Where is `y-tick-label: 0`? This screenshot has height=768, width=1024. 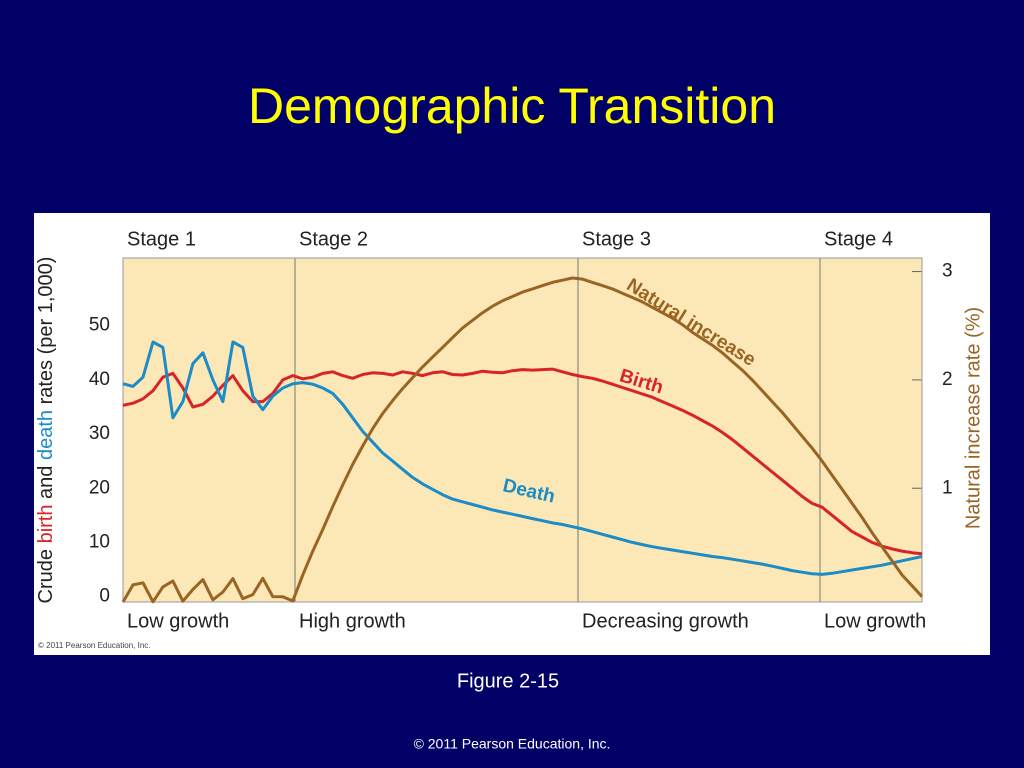
y-tick-label: 0 is located at coordinates (104, 596).